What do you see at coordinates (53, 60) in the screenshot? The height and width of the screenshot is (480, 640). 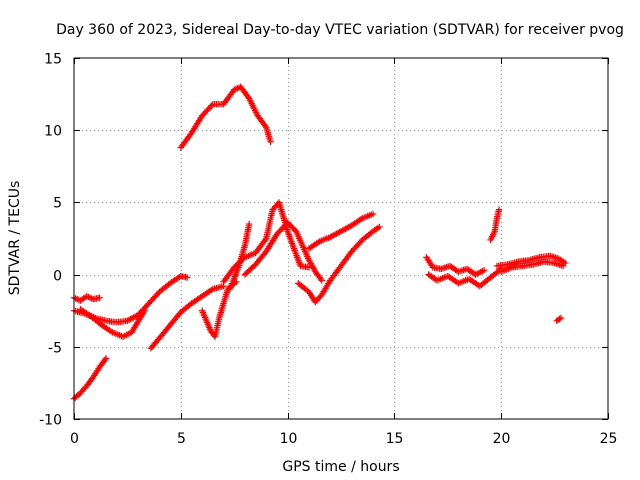 I see `y-tick-label: 15` at bounding box center [53, 60].